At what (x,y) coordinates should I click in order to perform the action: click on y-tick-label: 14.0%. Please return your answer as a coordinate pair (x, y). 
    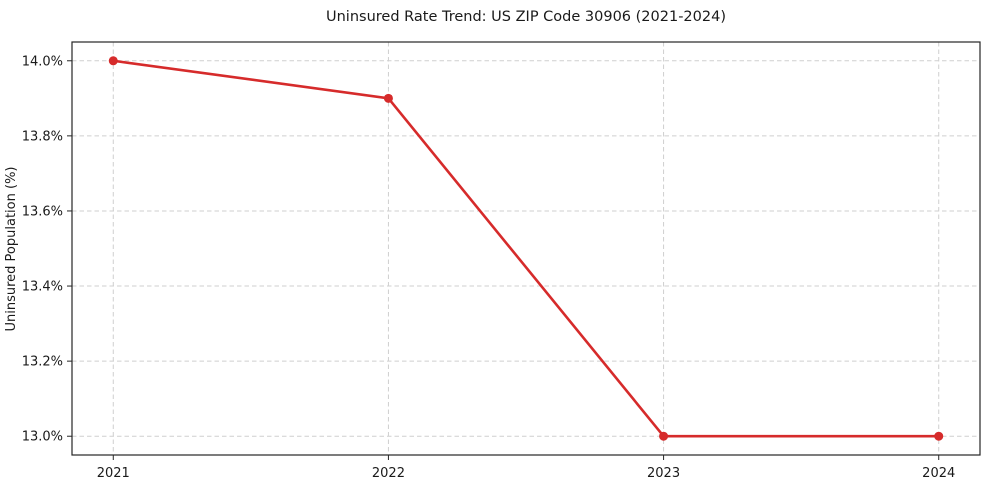
    Looking at the image, I should click on (42, 61).